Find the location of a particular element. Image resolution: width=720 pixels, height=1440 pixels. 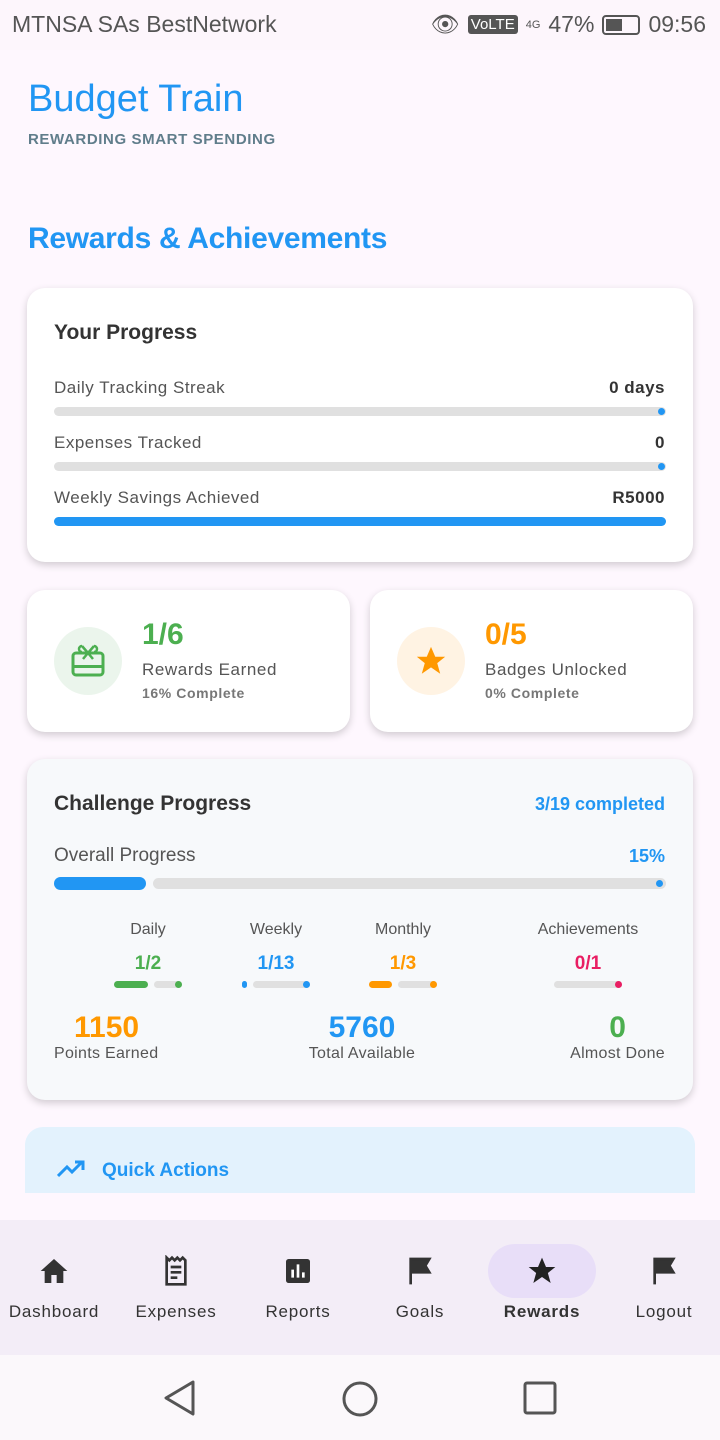

card-title: Challenge Progress is located at coordinates (153, 803).